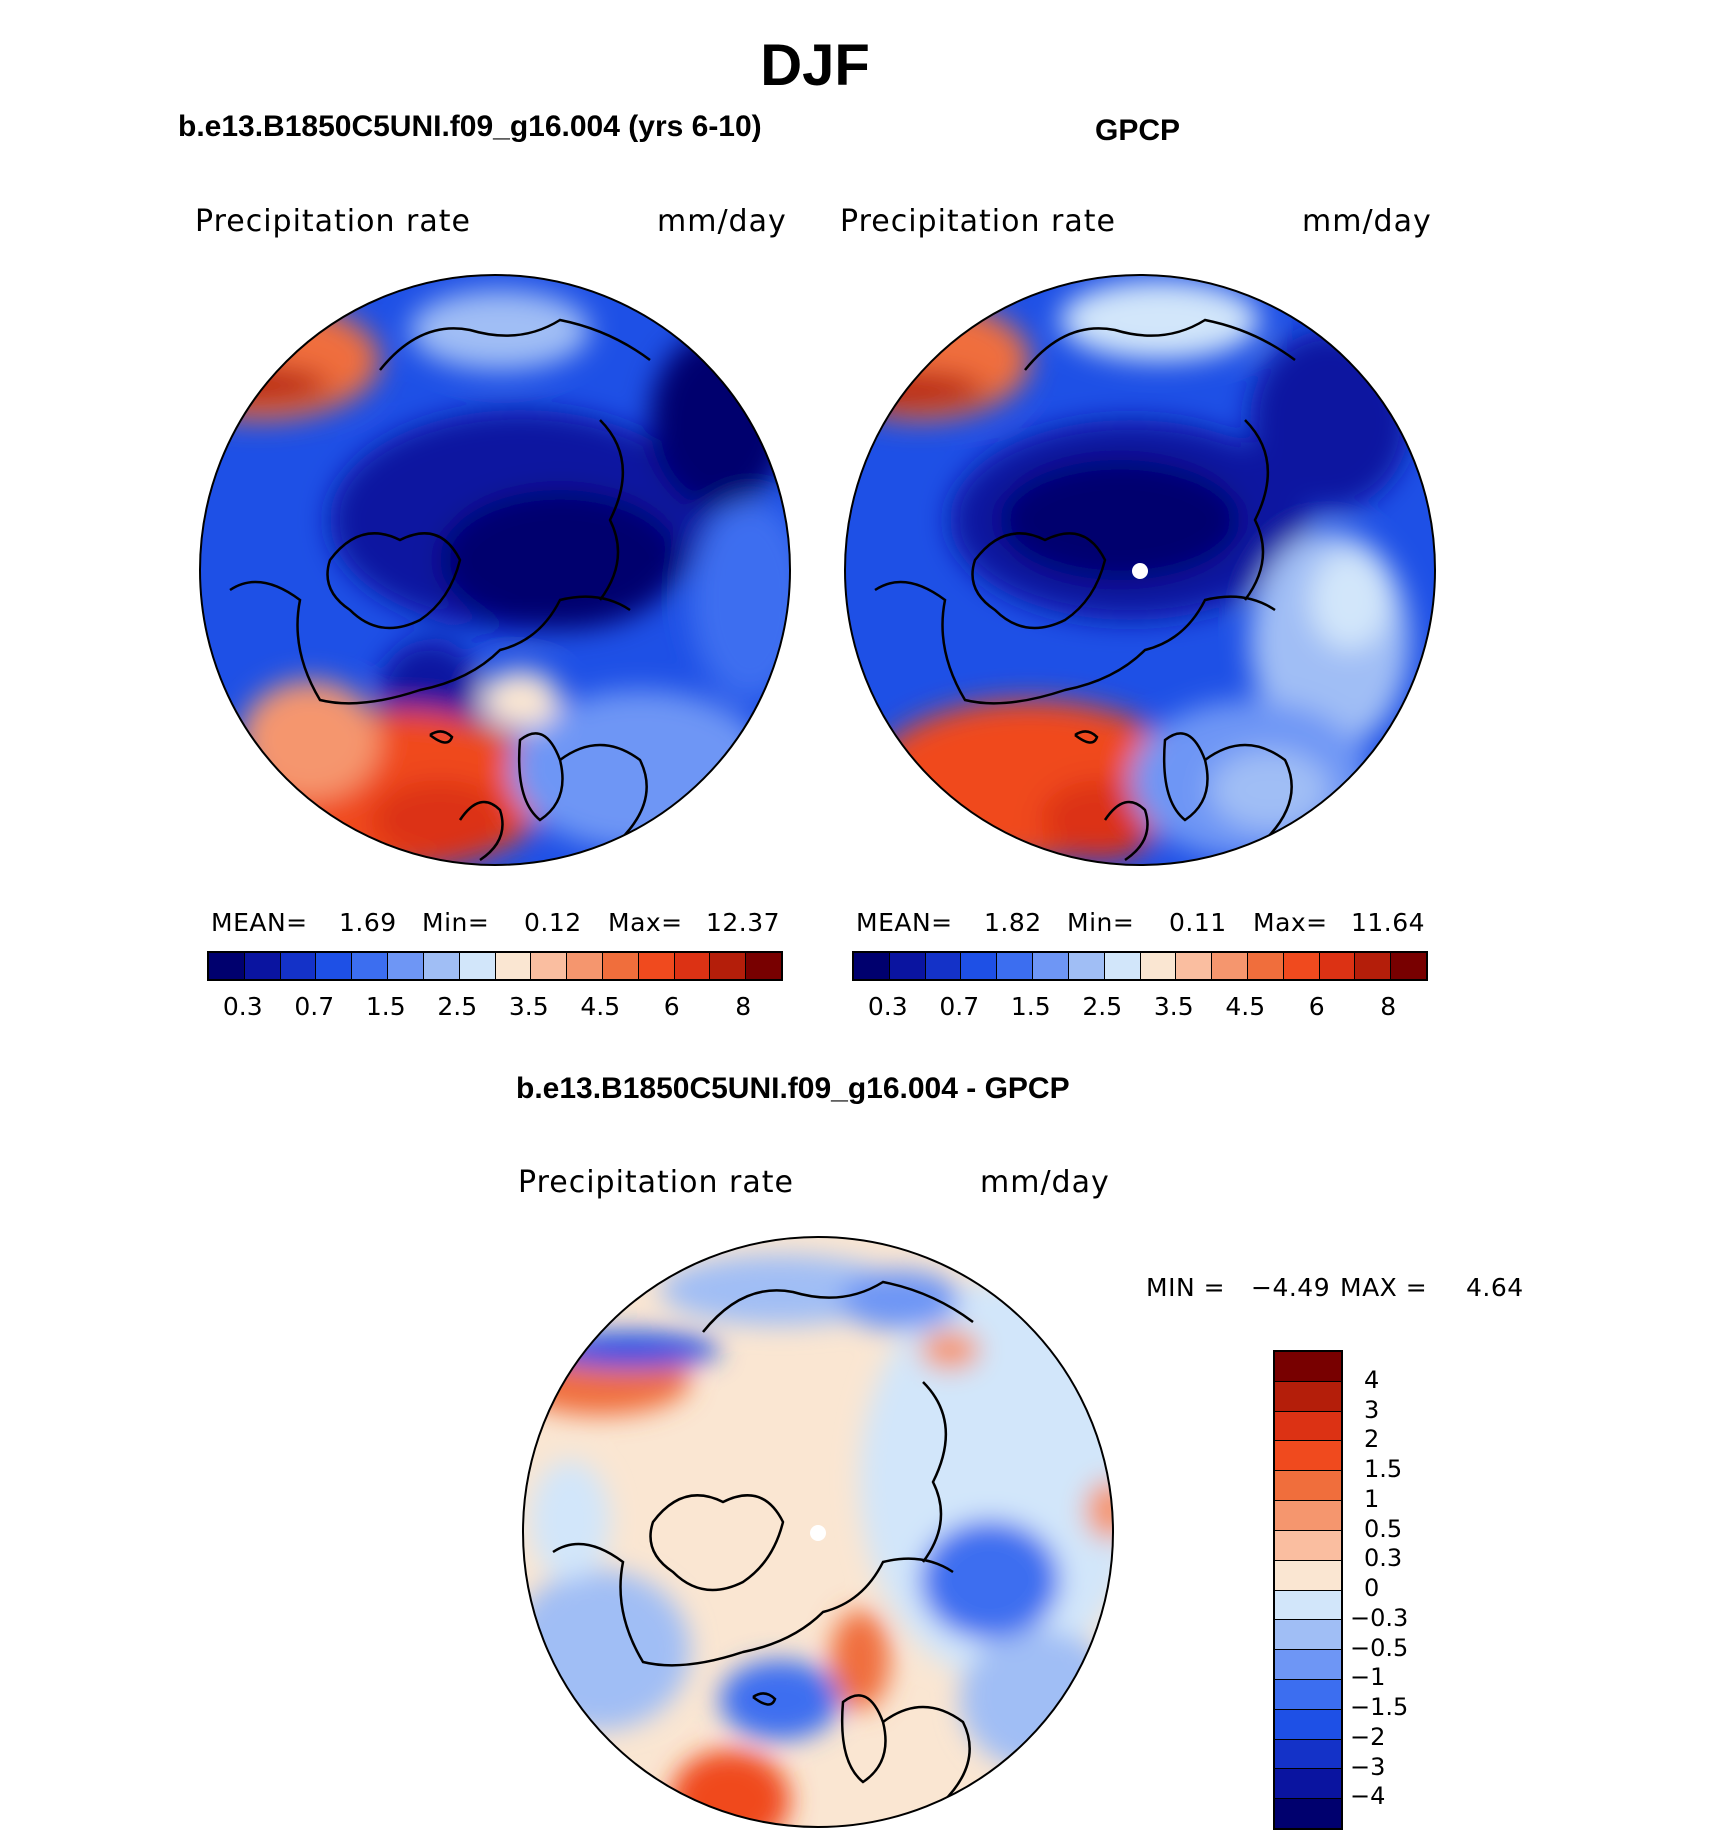  What do you see at coordinates (1367, 221) in the screenshot?
I see `obs-units-label: mm/day` at bounding box center [1367, 221].